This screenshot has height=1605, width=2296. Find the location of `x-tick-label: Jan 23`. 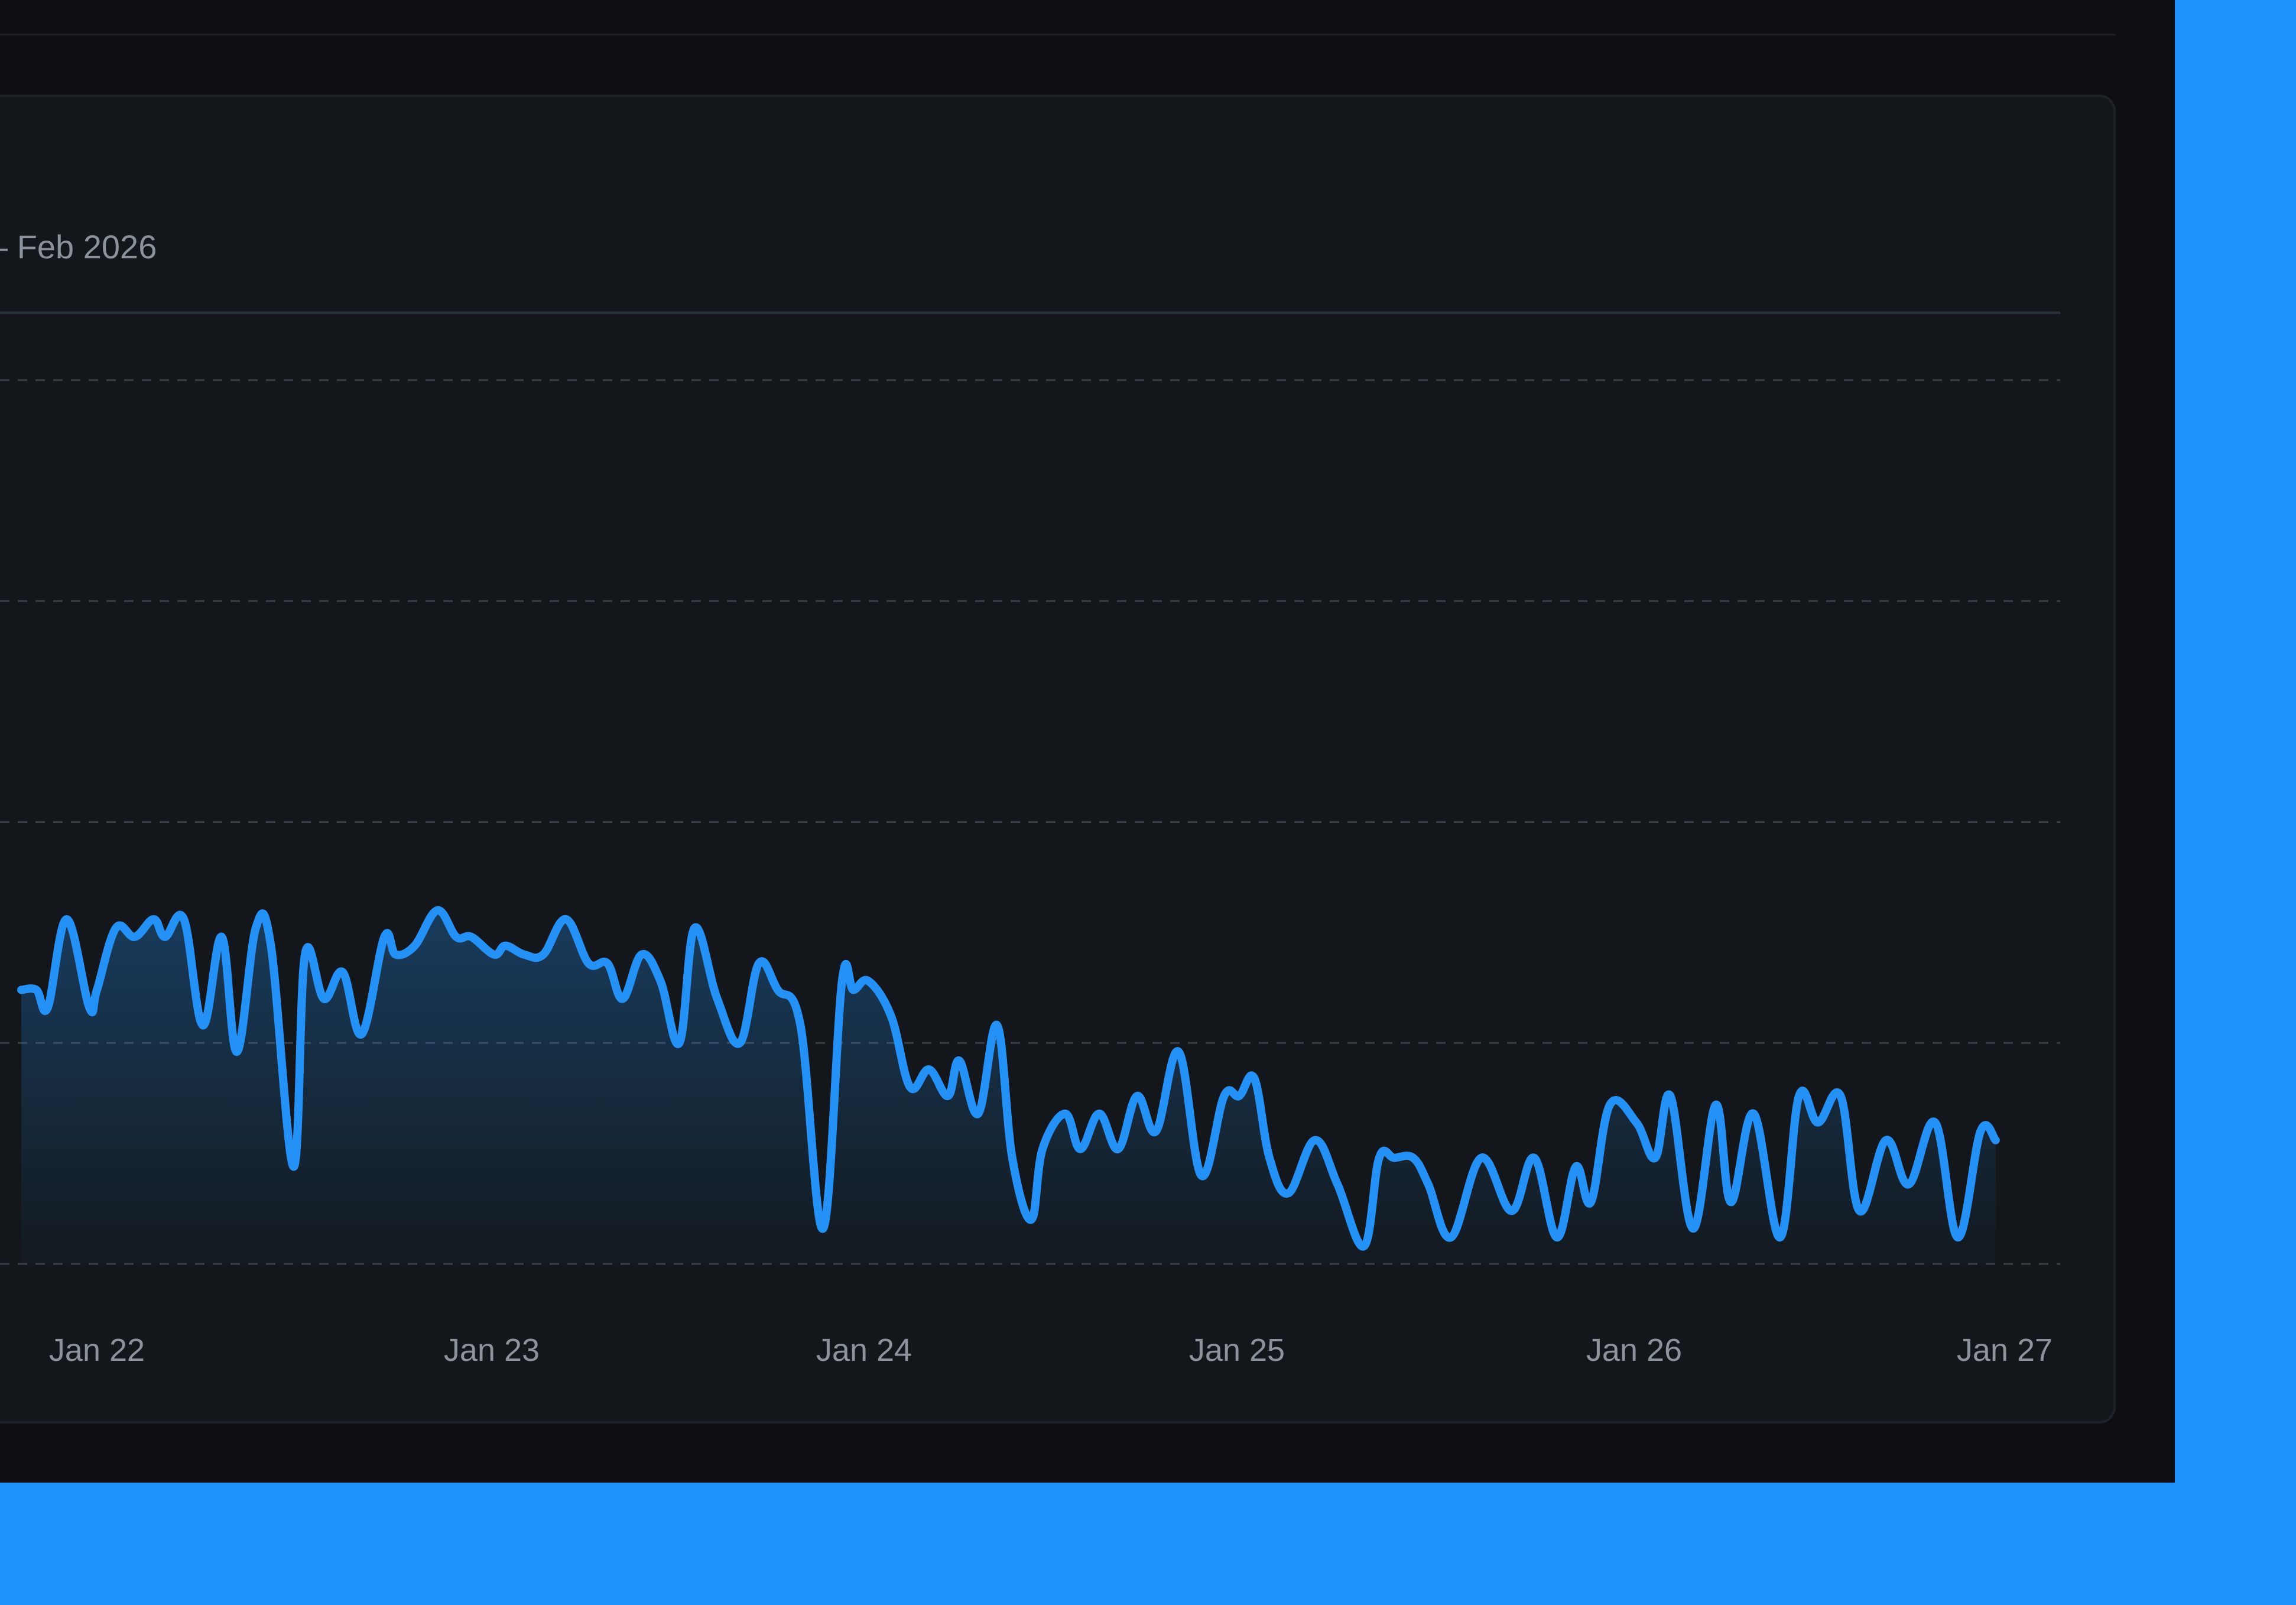

x-tick-label: Jan 23 is located at coordinates (492, 1350).